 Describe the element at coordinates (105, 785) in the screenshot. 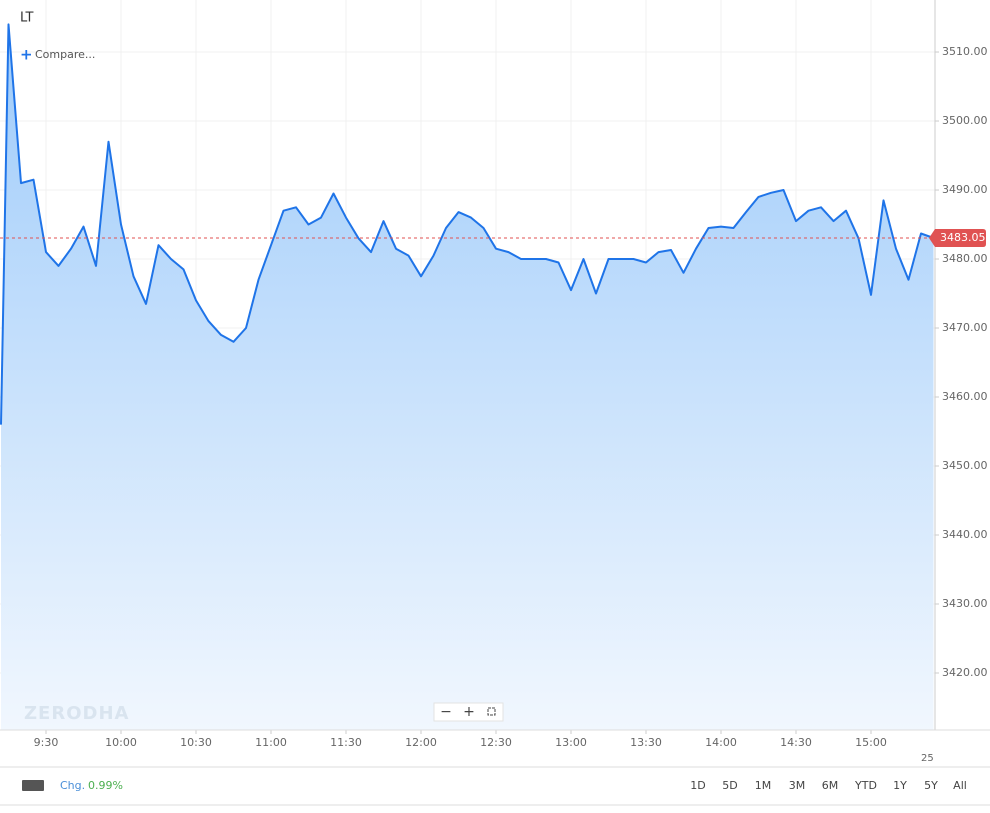

I see `change-value: 0.99%` at that location.